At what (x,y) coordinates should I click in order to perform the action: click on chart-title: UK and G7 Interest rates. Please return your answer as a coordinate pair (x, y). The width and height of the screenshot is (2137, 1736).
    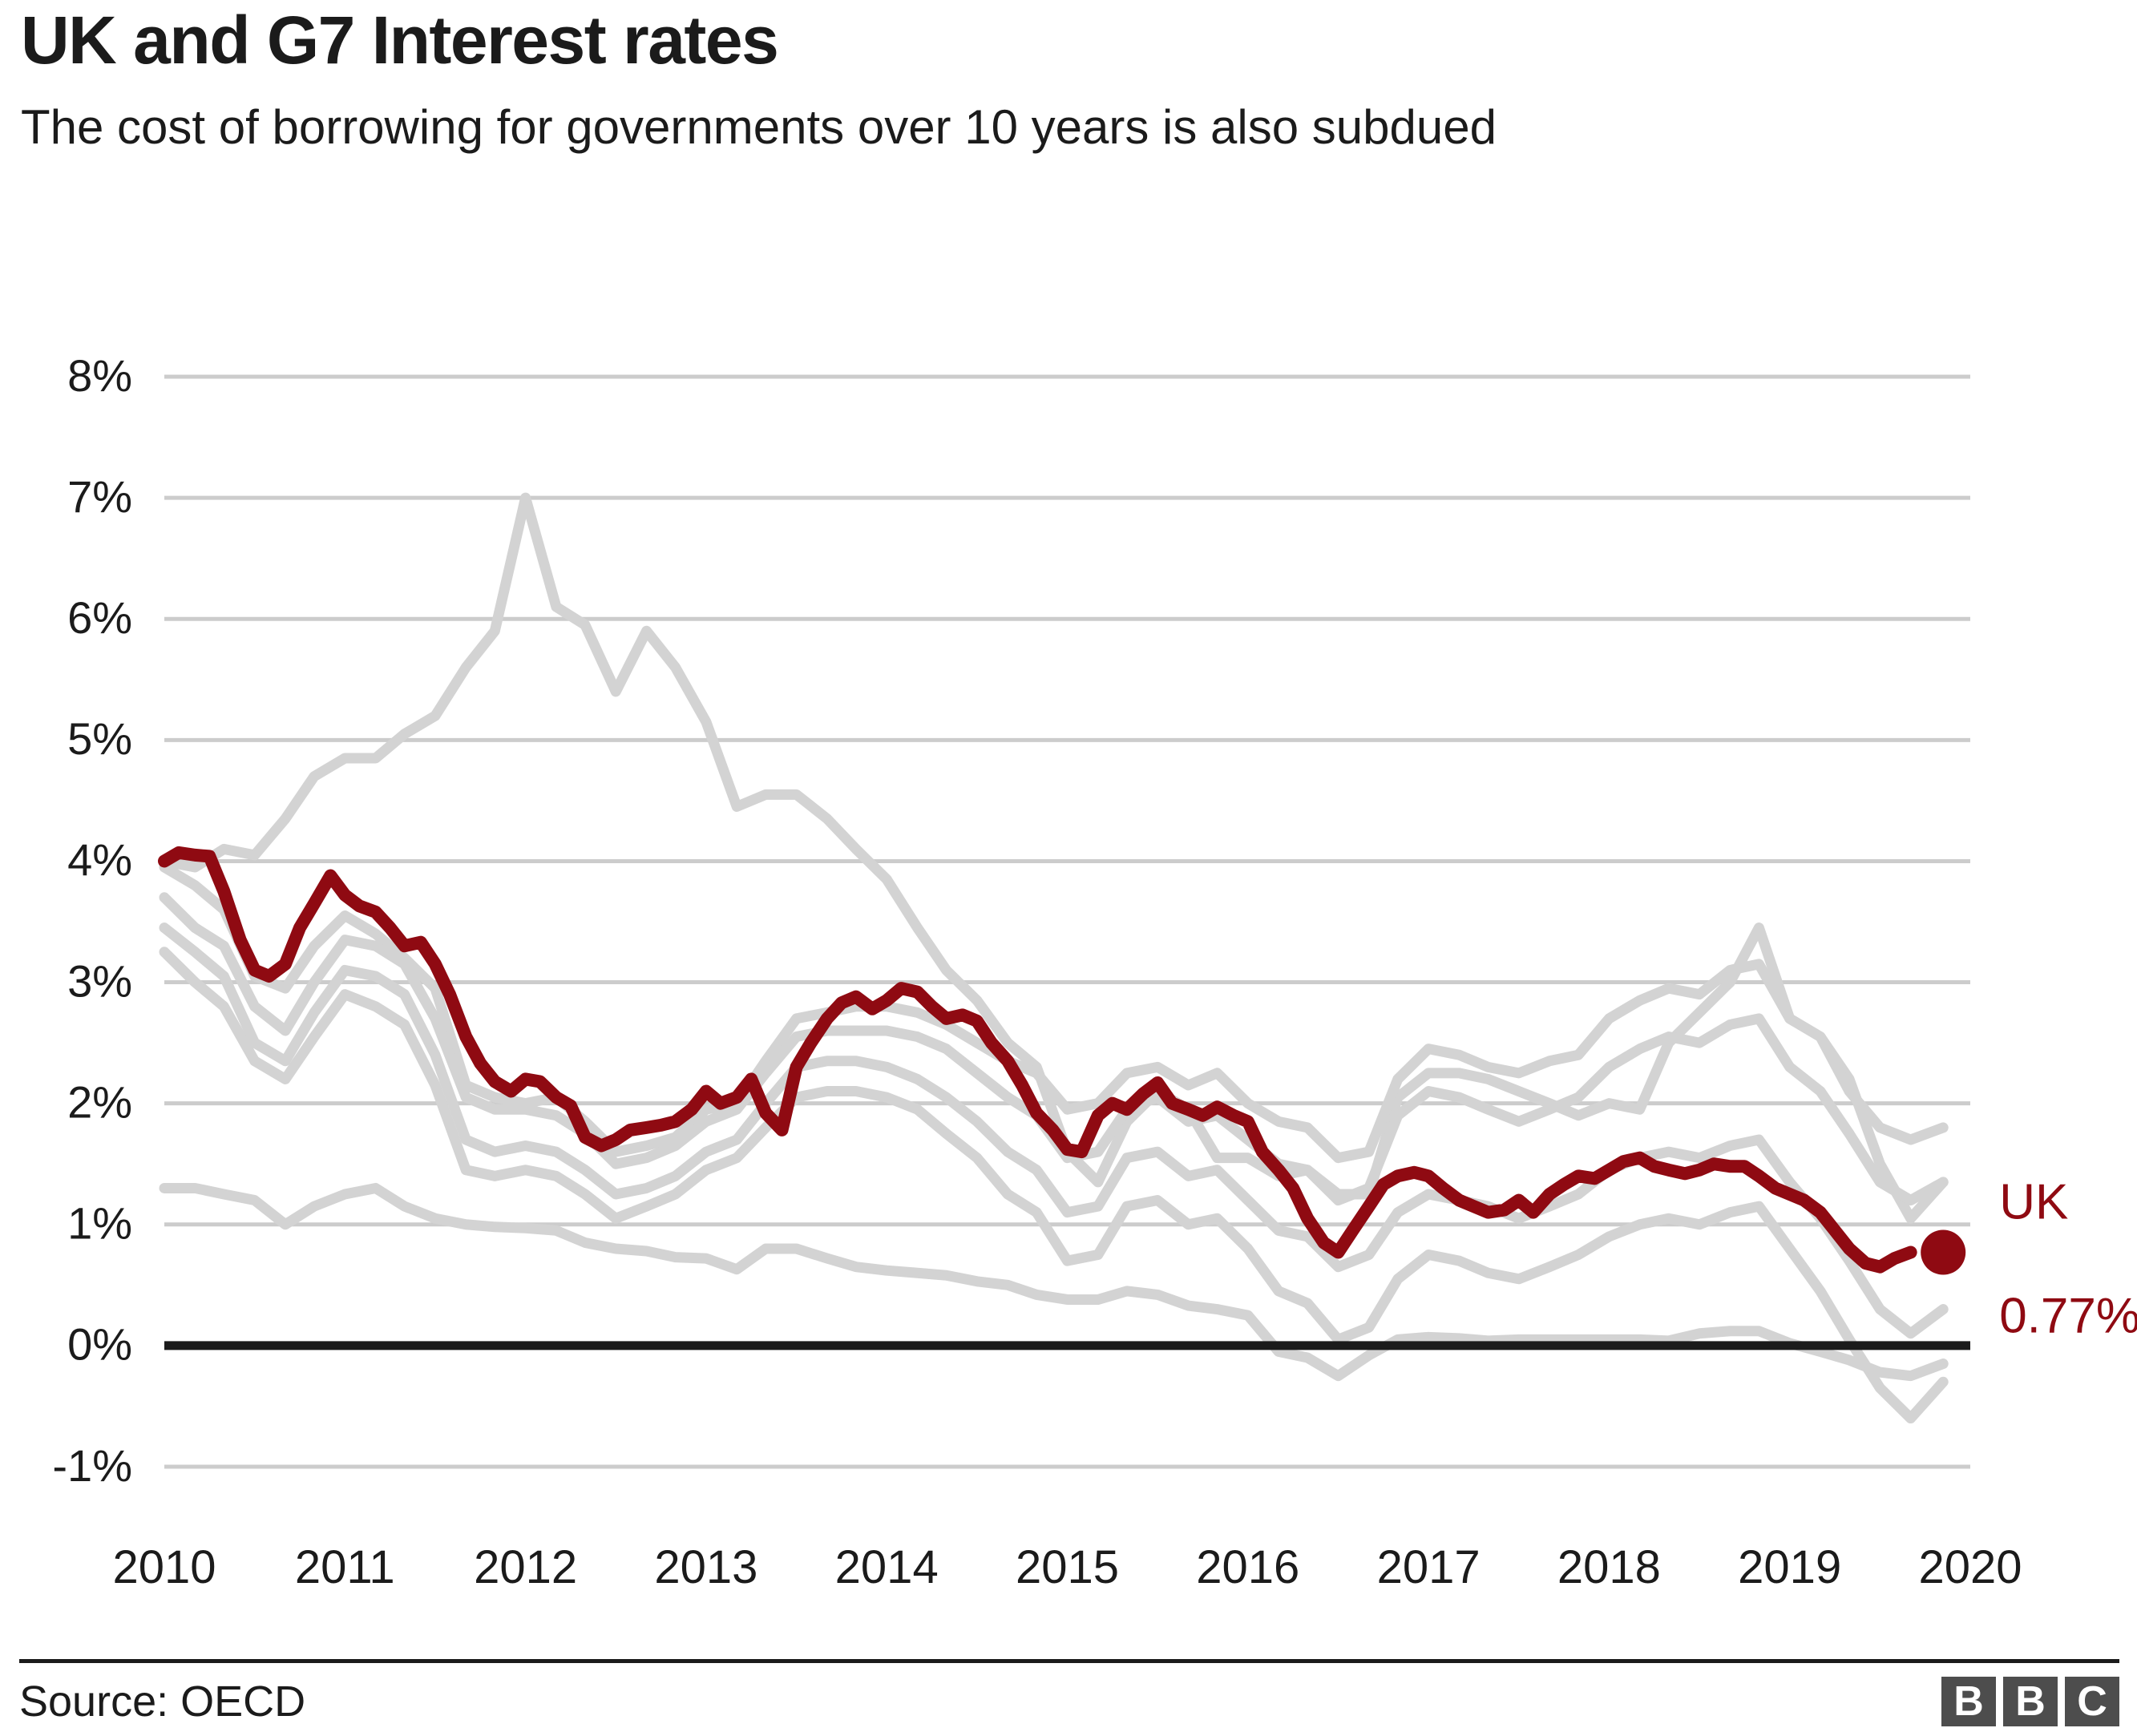
    Looking at the image, I should click on (400, 40).